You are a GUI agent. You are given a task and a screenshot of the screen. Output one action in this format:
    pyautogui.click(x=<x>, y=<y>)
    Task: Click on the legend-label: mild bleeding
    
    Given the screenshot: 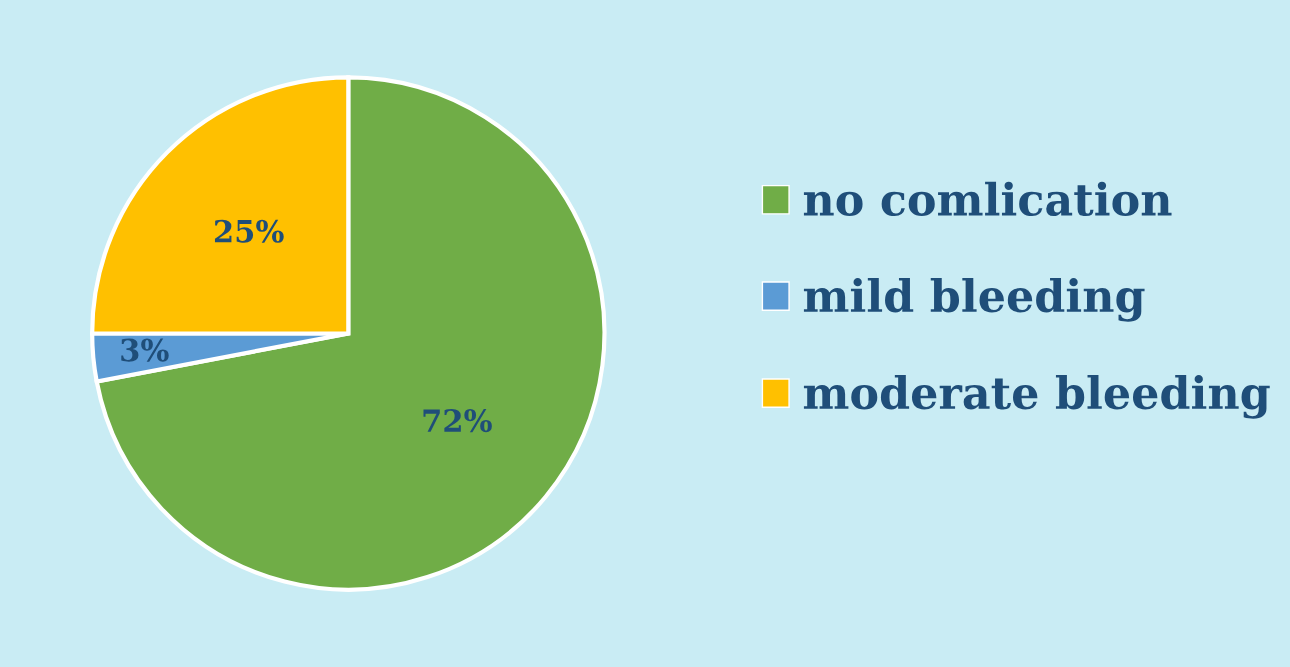 What is the action you would take?
    pyautogui.click(x=974, y=300)
    